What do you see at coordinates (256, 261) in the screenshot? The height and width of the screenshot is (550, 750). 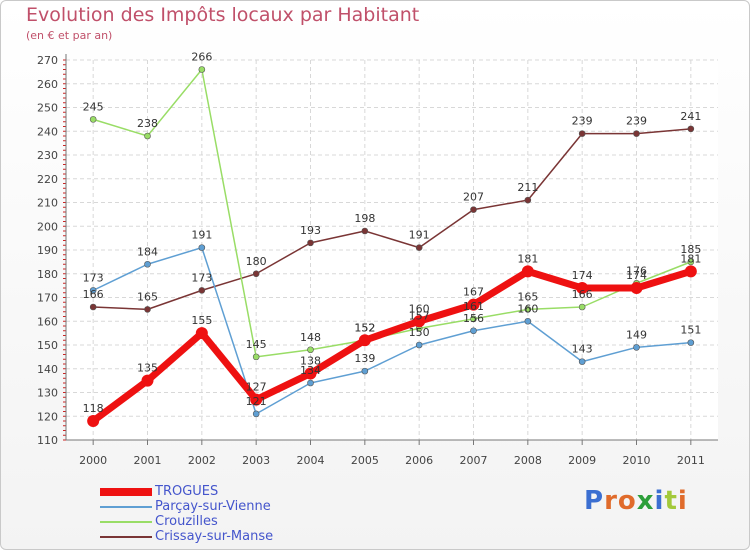 I see `data-label: 180` at bounding box center [256, 261].